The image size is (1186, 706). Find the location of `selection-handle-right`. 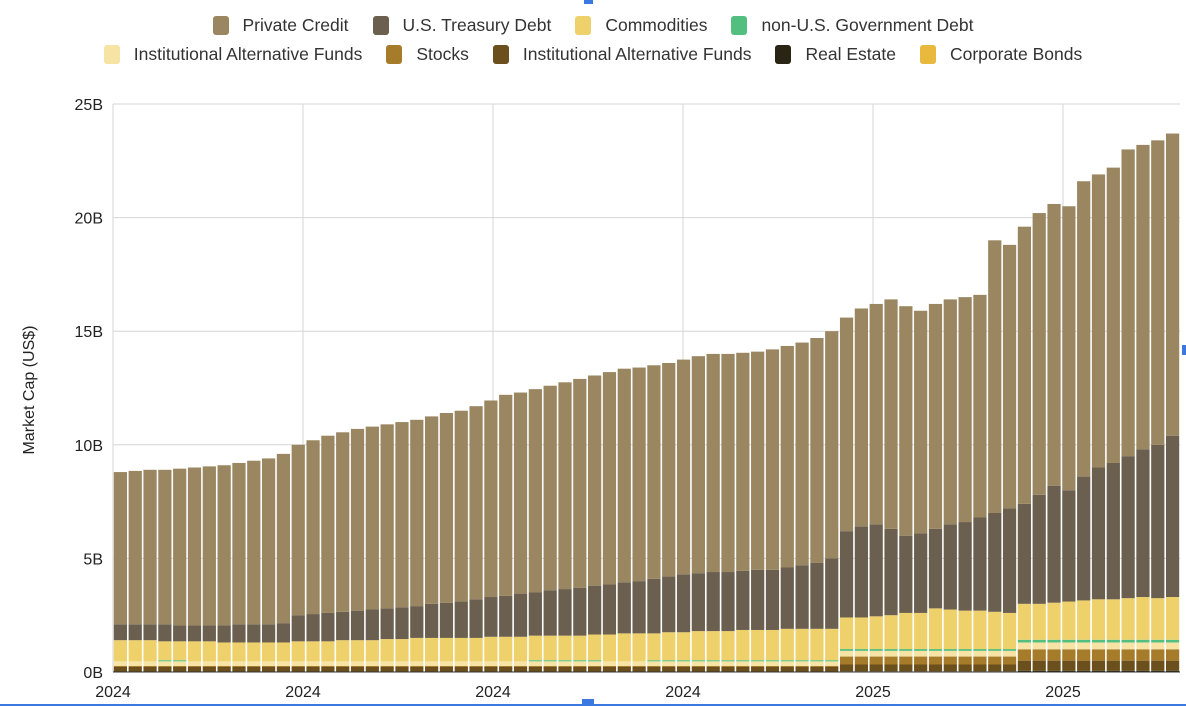

selection-handle-right is located at coordinates (1184, 350).